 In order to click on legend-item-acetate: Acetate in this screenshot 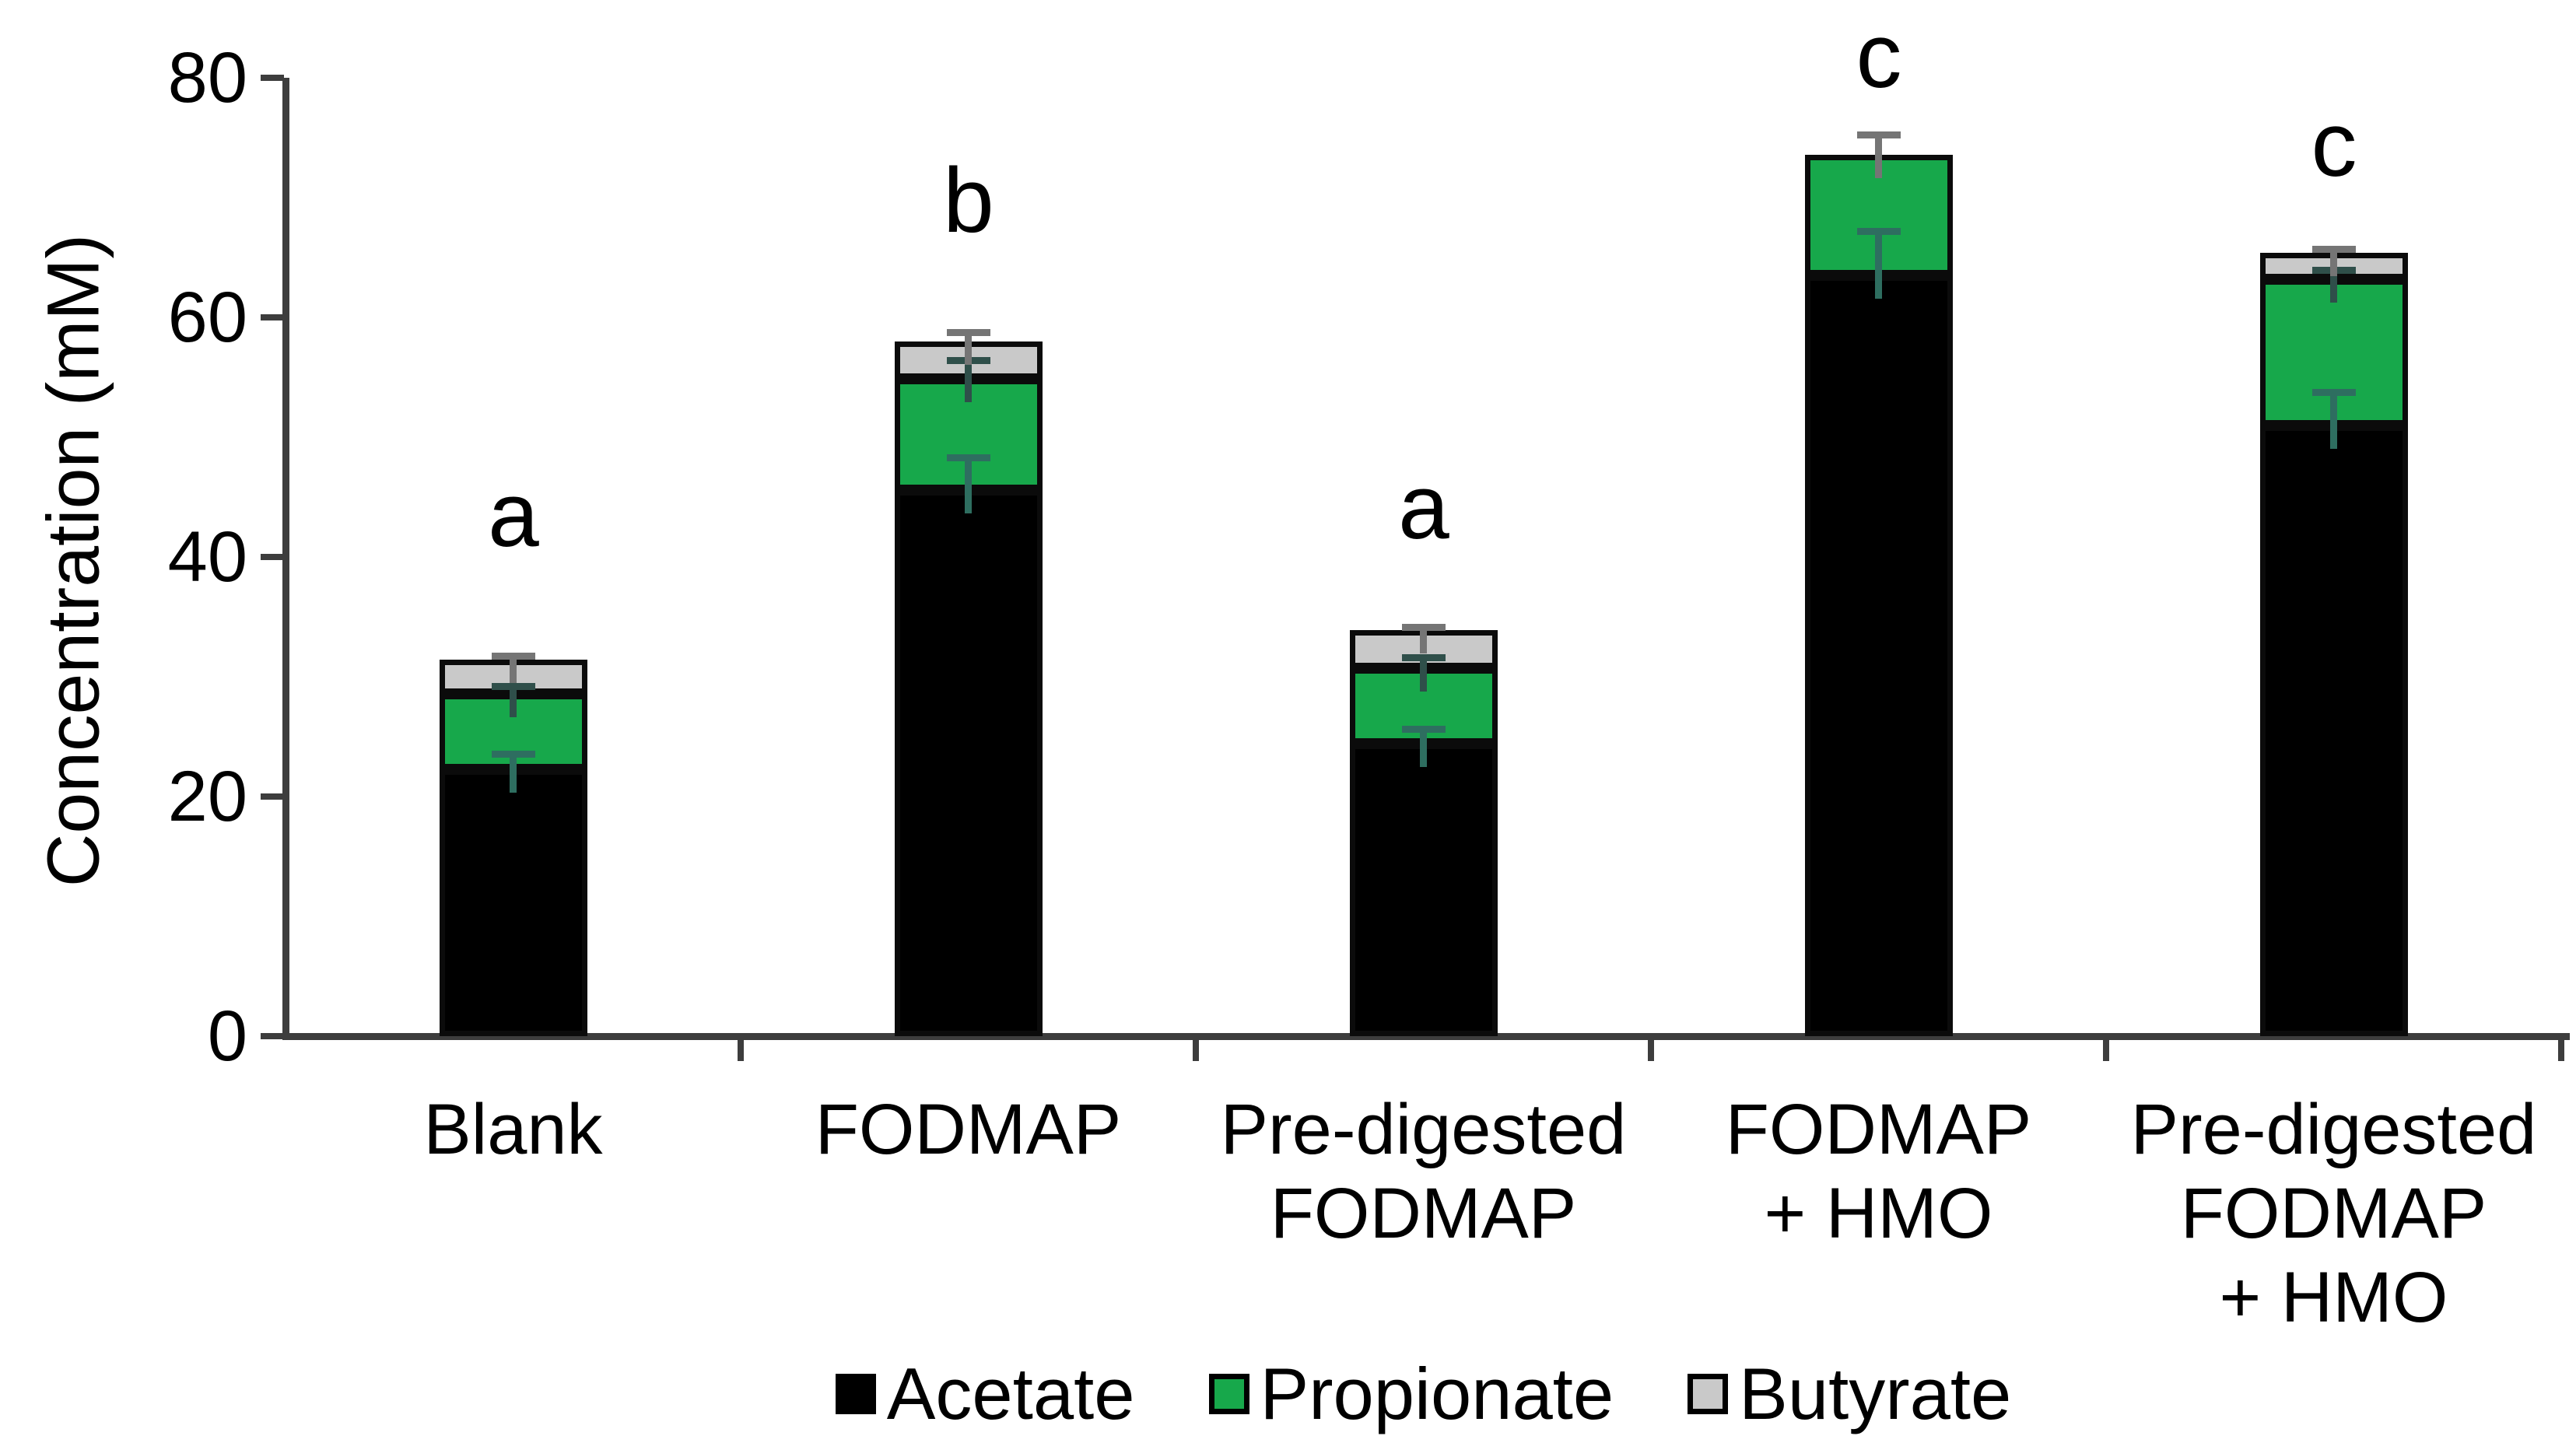, I will do `click(985, 1393)`.